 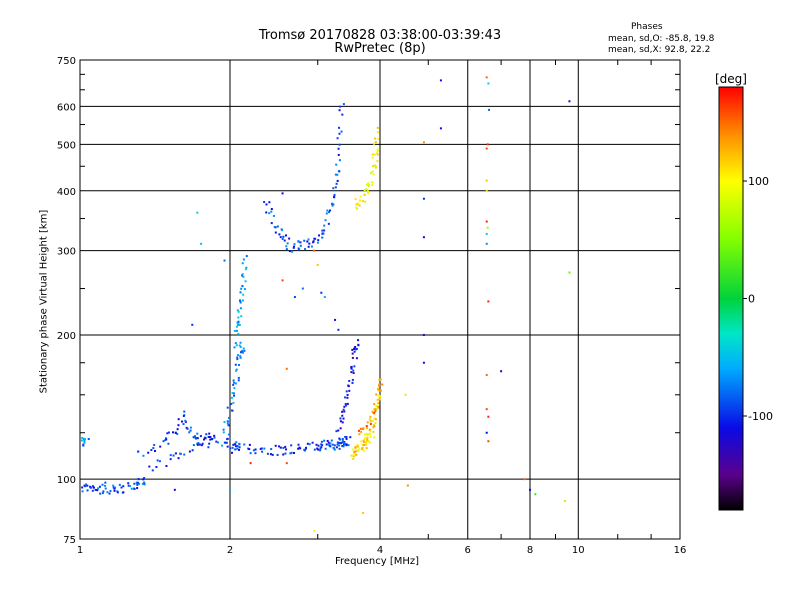 What do you see at coordinates (380, 550) in the screenshot?
I see `x-tick-label: 4` at bounding box center [380, 550].